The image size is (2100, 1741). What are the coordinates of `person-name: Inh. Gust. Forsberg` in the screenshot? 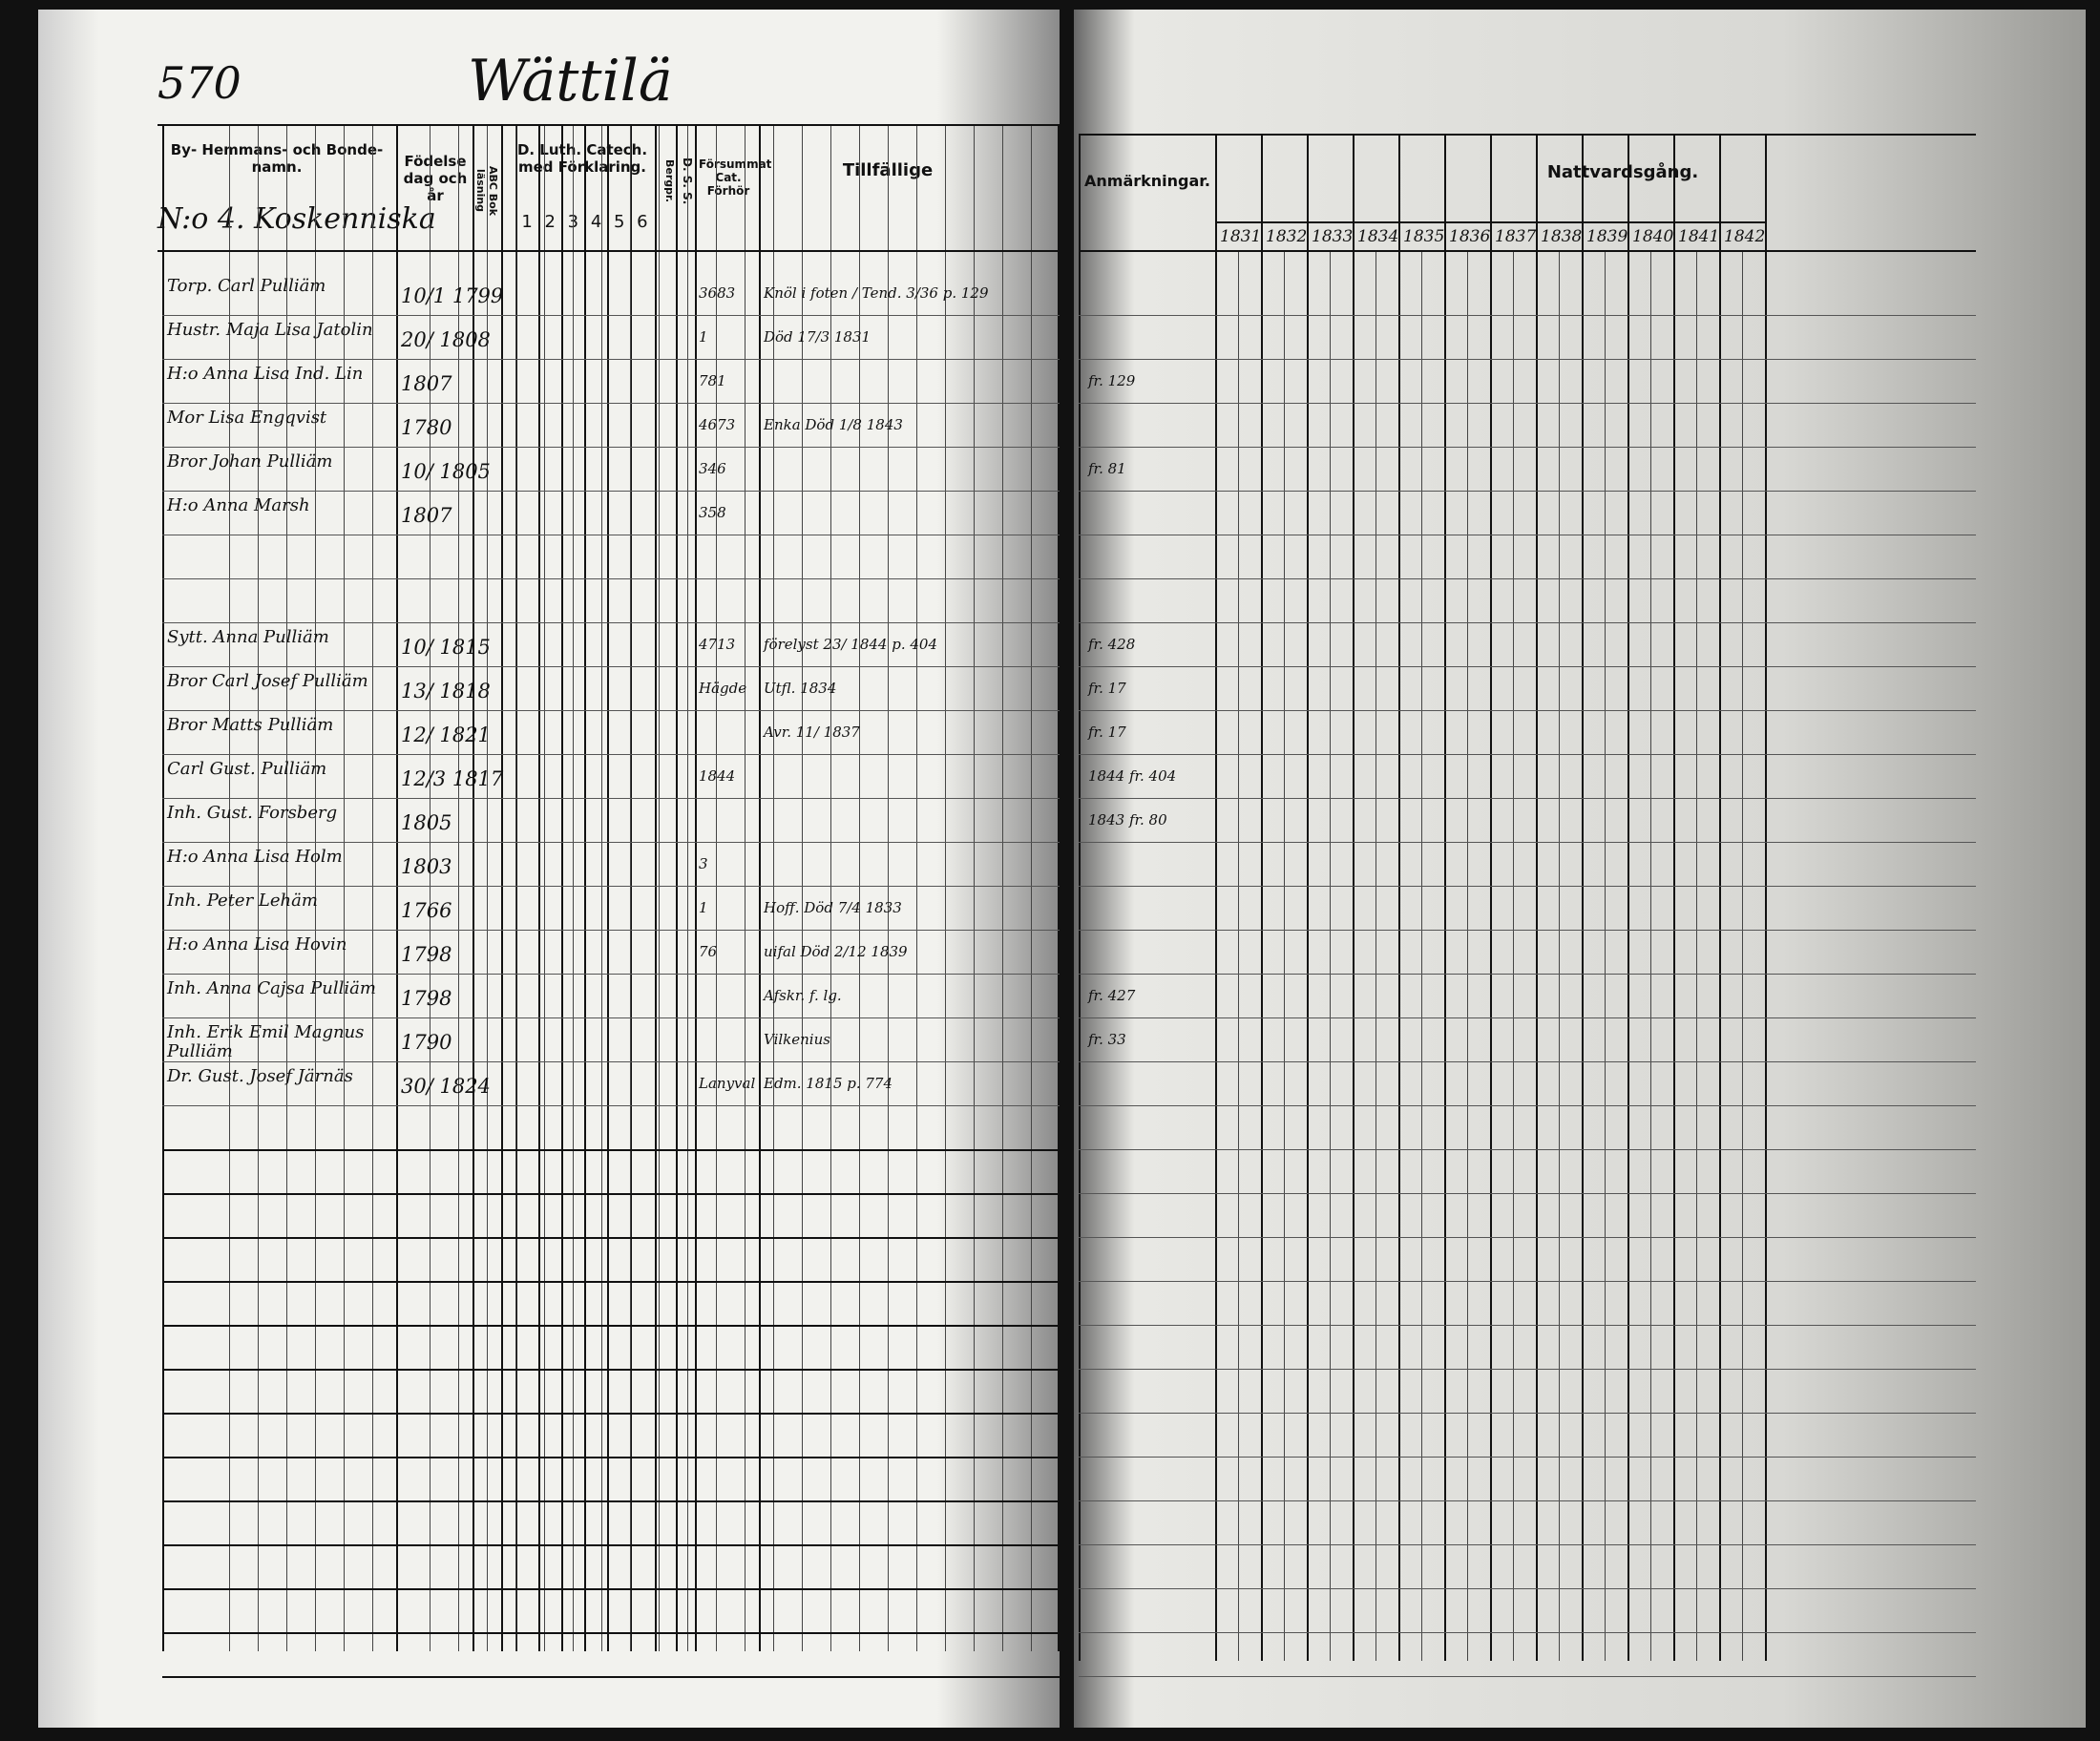 It's located at (252, 813).